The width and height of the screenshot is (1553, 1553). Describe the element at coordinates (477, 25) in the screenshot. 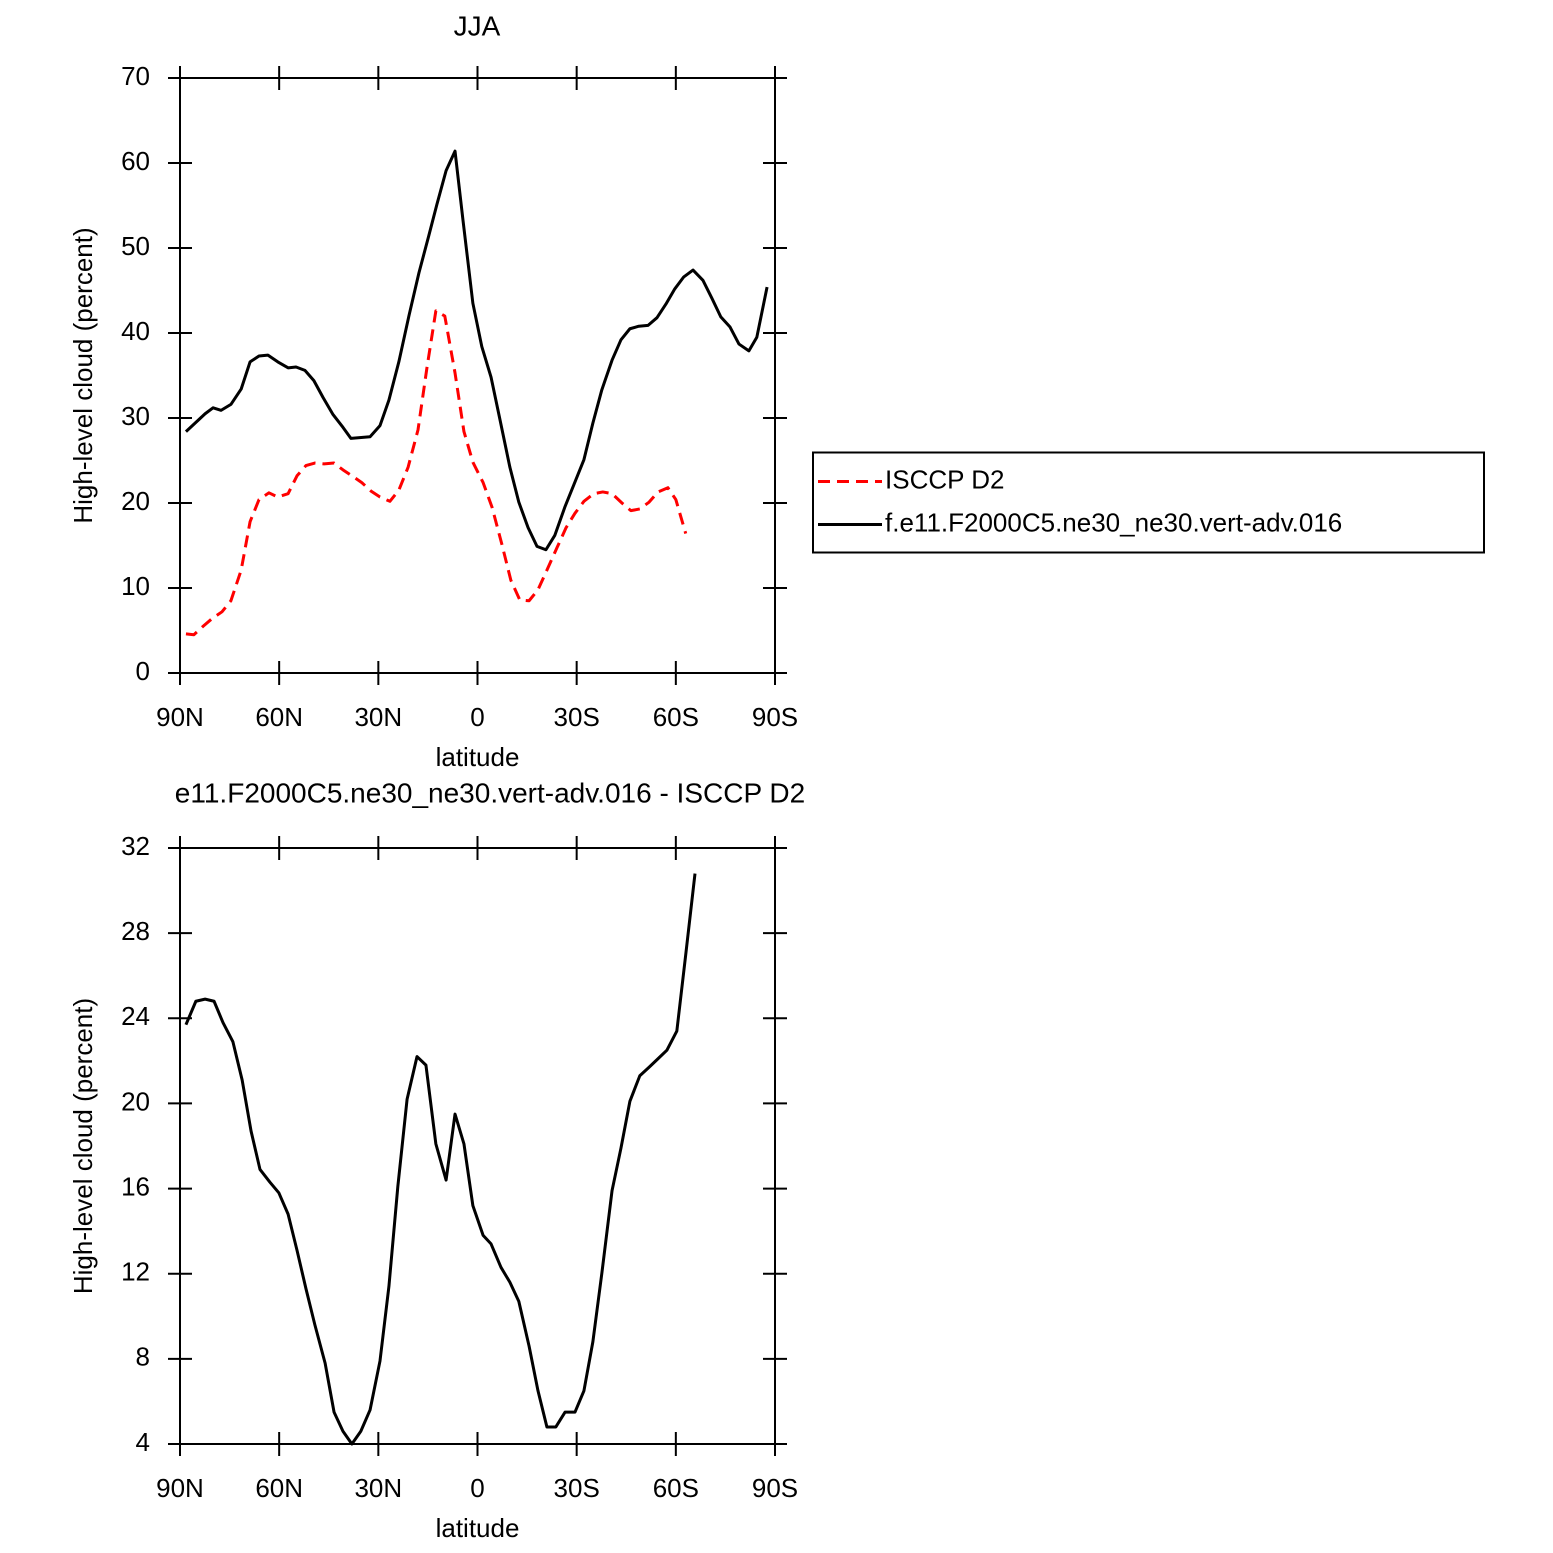

I see `chart-title: JJA` at that location.